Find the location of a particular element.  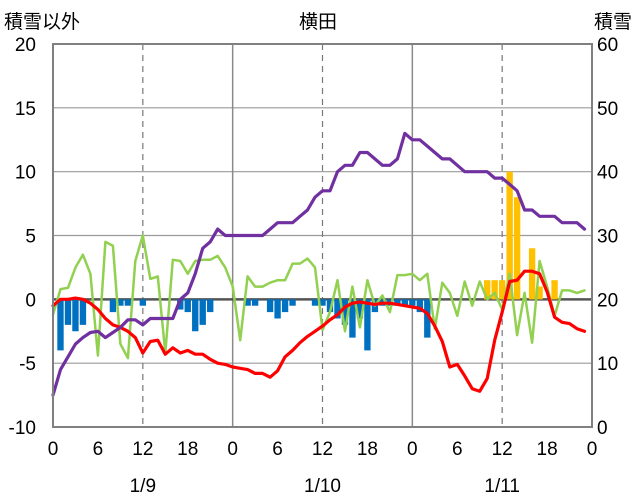

left-tick-label: 20 is located at coordinates (25, 45).